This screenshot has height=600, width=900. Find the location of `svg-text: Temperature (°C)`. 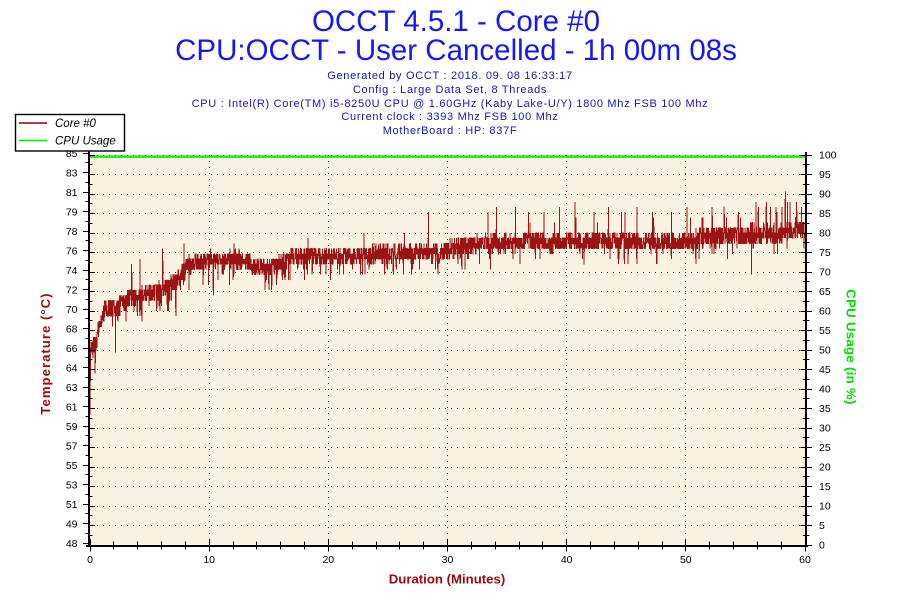

svg-text: Temperature (°C) is located at coordinates (45, 353).